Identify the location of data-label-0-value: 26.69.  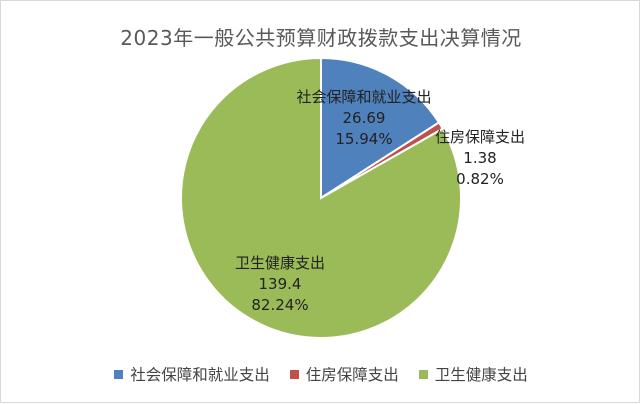
(364, 118).